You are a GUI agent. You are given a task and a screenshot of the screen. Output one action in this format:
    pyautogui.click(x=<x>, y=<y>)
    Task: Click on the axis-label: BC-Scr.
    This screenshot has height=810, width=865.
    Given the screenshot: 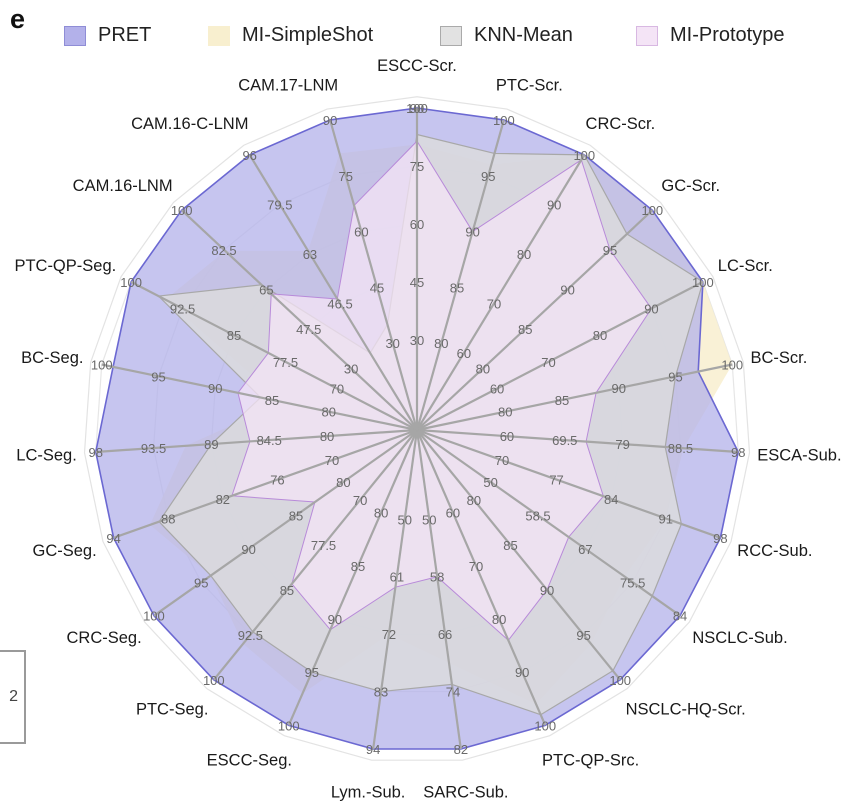 What is the action you would take?
    pyautogui.click(x=779, y=358)
    